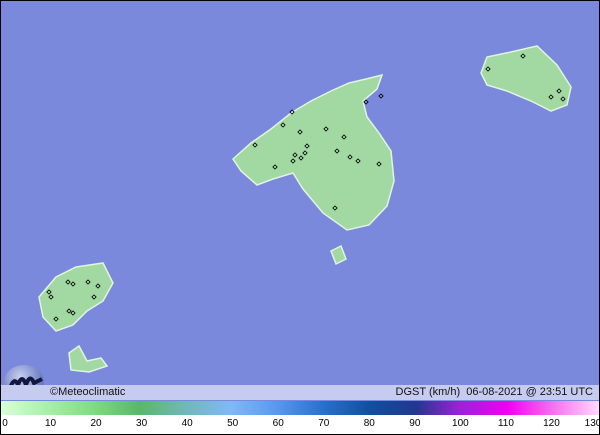 This screenshot has width=600, height=435. What do you see at coordinates (369, 423) in the screenshot?
I see `scale-tick-label: 80` at bounding box center [369, 423].